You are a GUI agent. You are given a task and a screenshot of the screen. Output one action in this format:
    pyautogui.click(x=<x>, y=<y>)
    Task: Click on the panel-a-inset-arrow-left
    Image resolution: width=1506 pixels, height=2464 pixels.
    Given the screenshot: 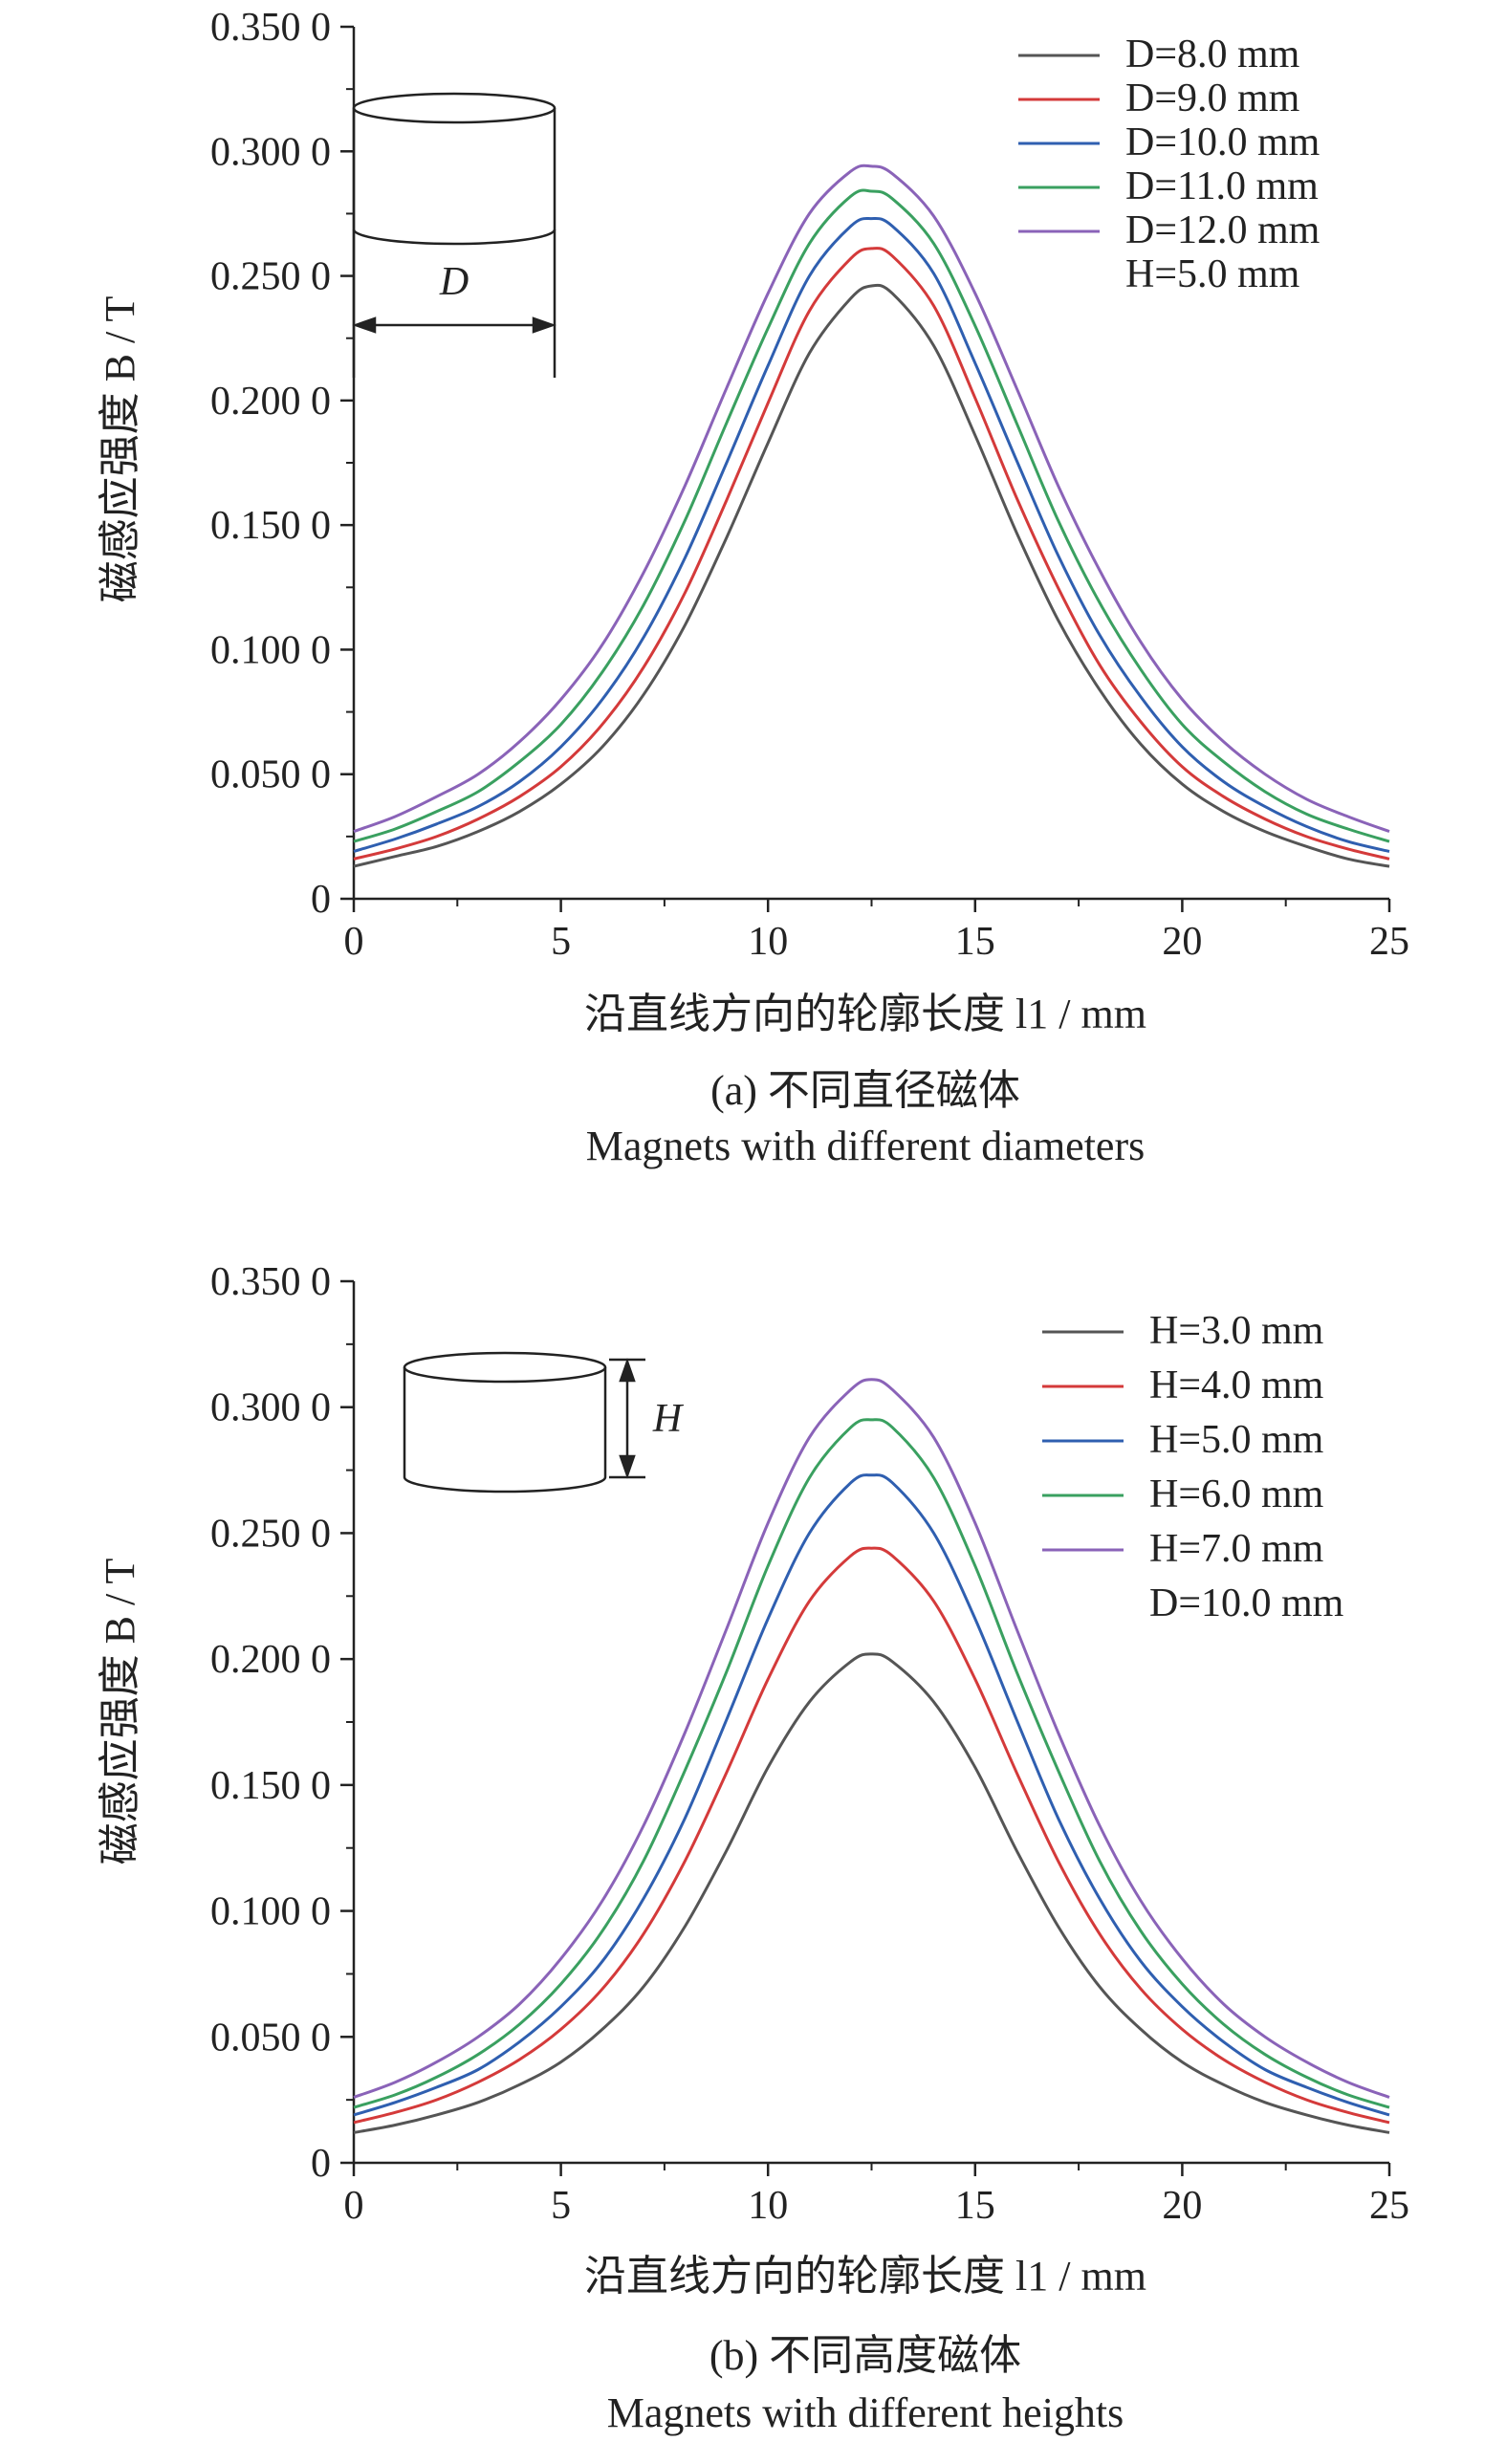 What is the action you would take?
    pyautogui.click(x=364, y=325)
    